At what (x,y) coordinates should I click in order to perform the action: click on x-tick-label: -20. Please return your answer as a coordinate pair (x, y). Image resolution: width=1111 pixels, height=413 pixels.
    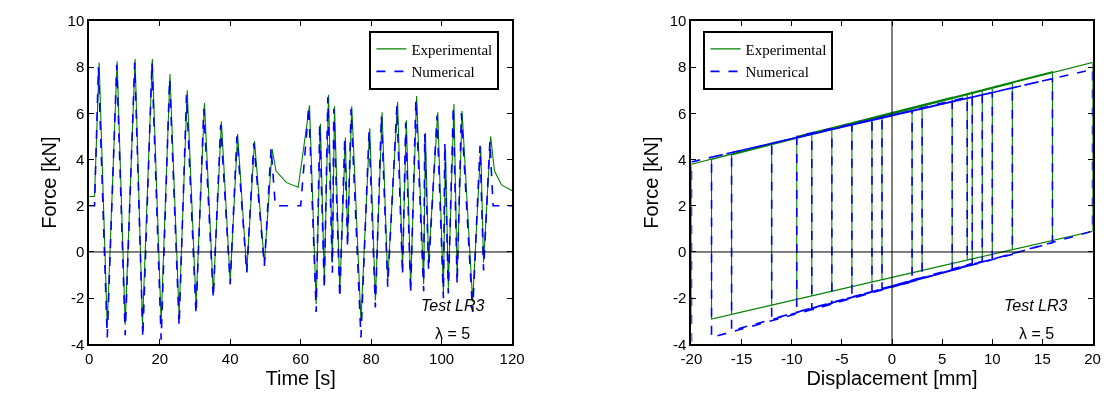
    Looking at the image, I should click on (691, 359).